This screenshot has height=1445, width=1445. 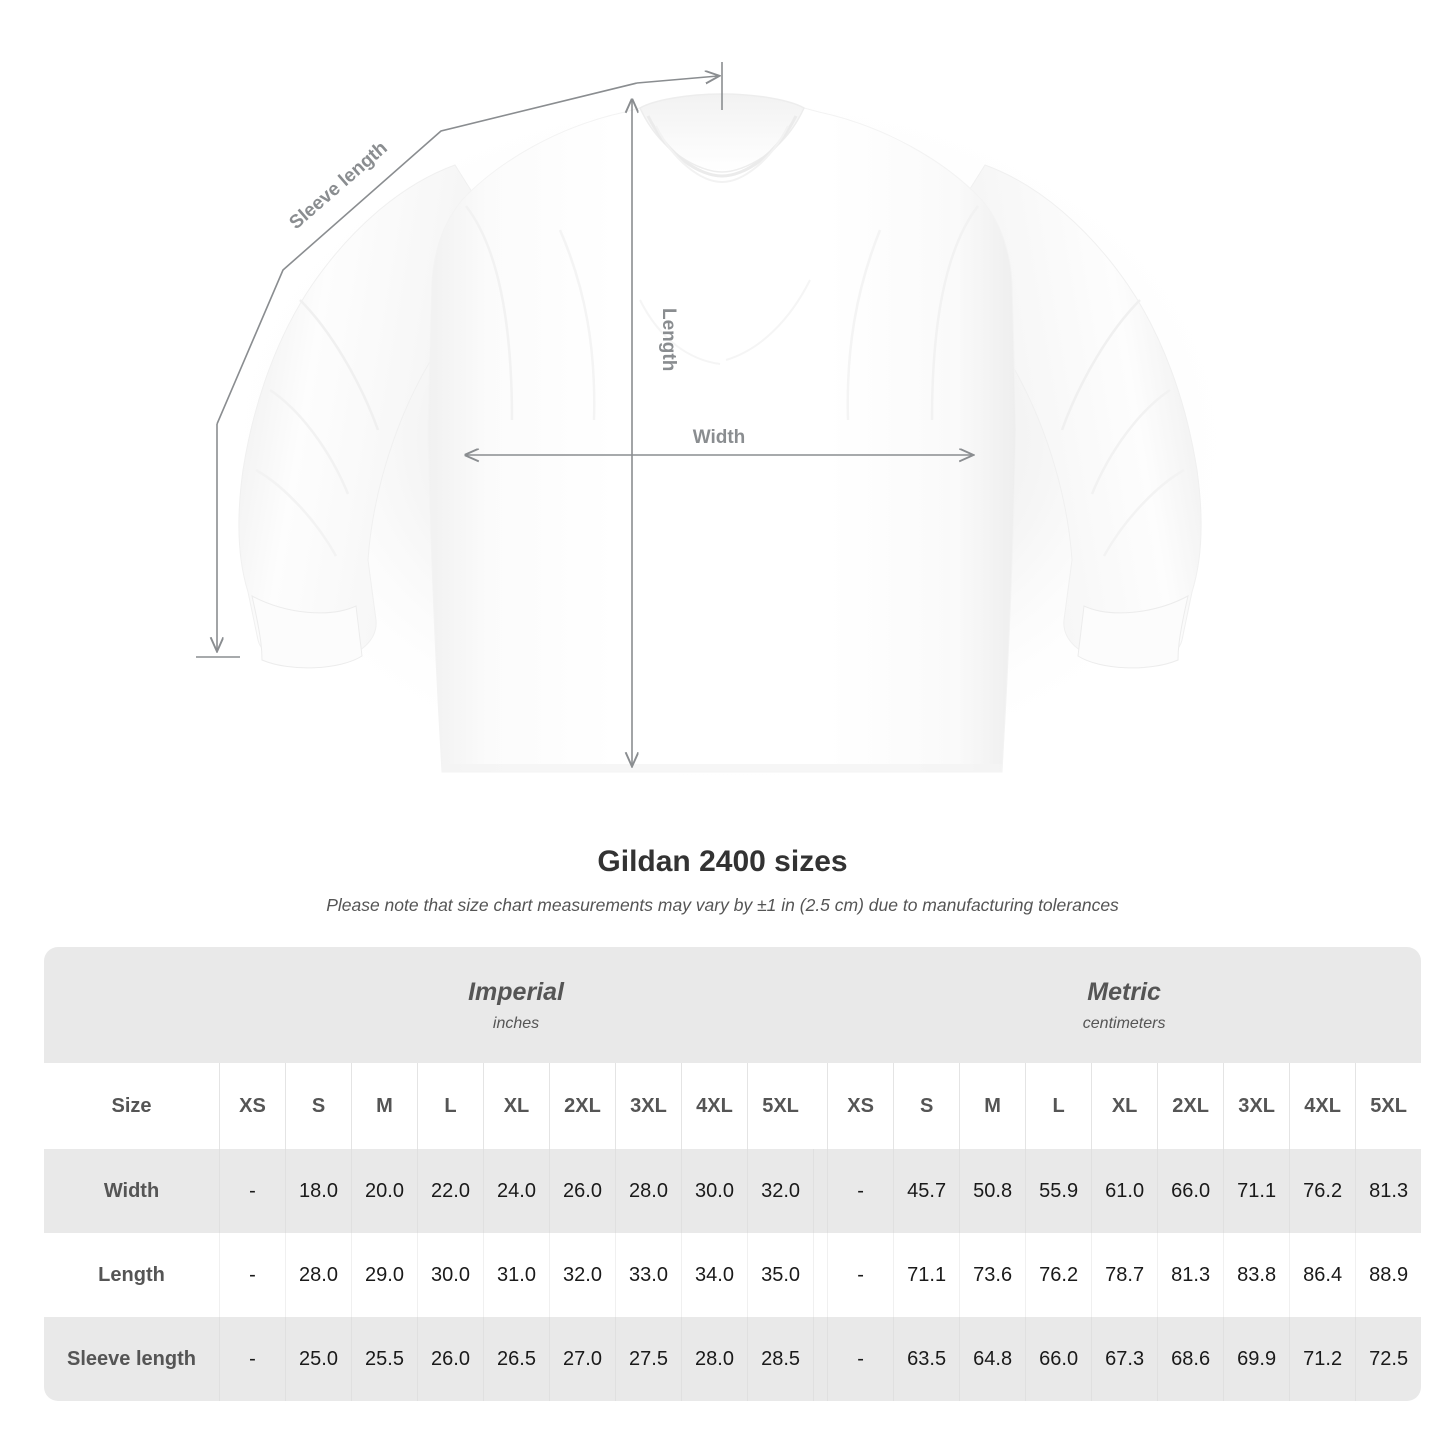 I want to click on cell-width-imperial-4xl: 30.0, so click(x=714, y=1191).